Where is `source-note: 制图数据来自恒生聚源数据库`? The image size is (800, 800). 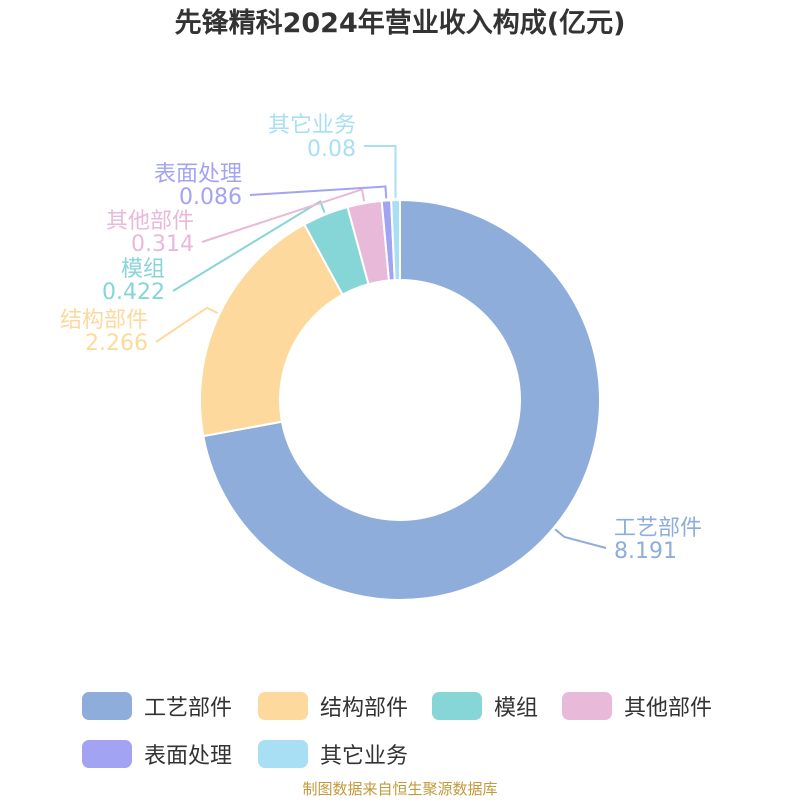 source-note: 制图数据来自恒生聚源数据库 is located at coordinates (400, 789).